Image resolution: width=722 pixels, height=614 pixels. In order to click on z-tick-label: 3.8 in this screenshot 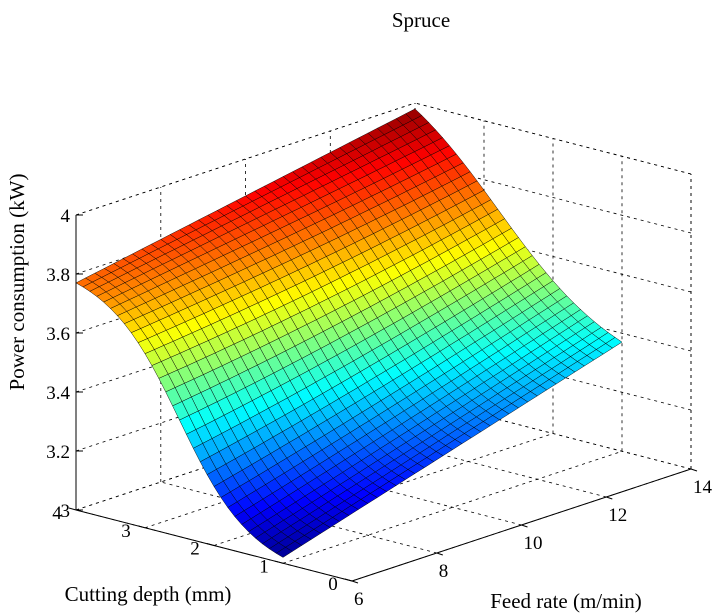, I will do `click(58, 275)`.